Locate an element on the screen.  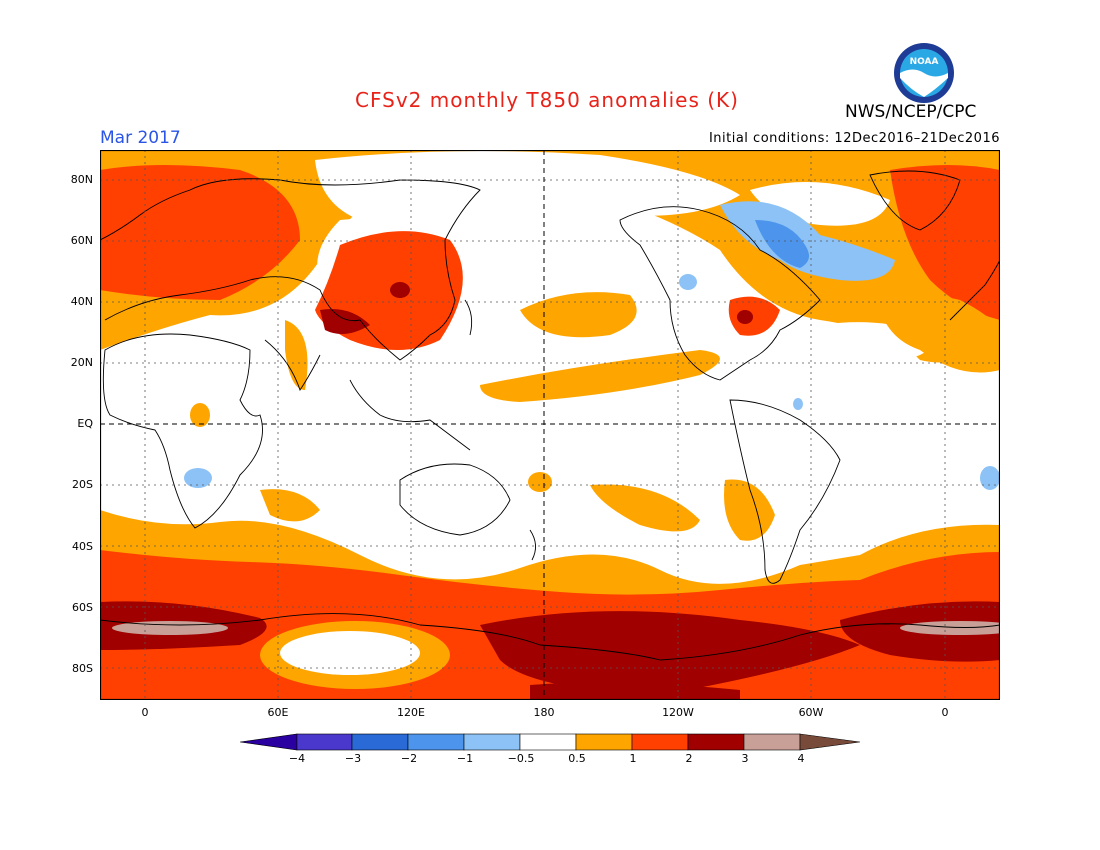
coast-greenland is located at coordinates (915, 200).